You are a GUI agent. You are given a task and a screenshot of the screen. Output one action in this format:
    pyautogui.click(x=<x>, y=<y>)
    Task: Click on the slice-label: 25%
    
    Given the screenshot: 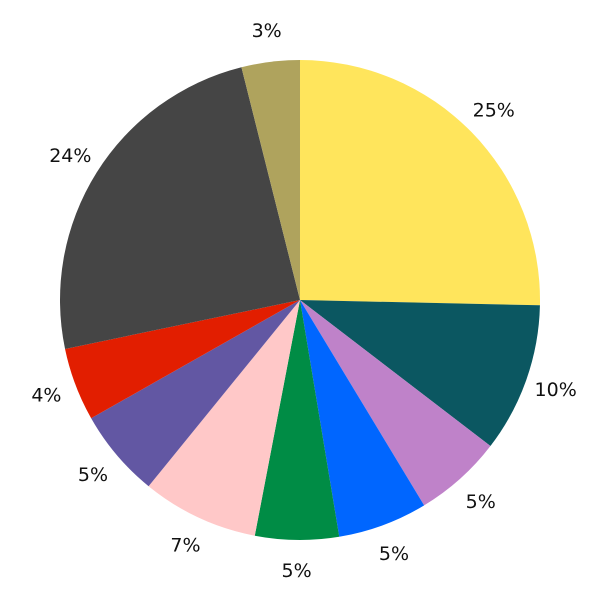 What is the action you would take?
    pyautogui.click(x=494, y=111)
    